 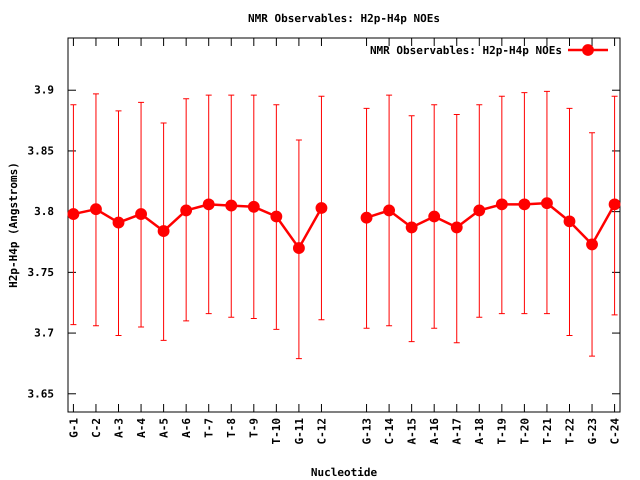 What do you see at coordinates (209, 428) in the screenshot?
I see `x-tick-label: T-7` at bounding box center [209, 428].